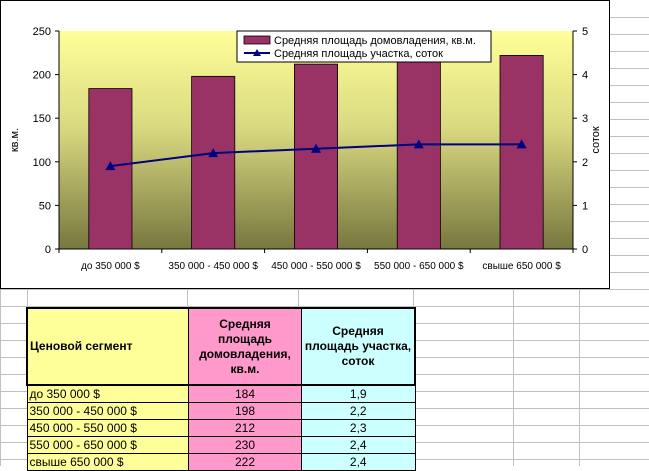 This screenshot has width=649, height=471. I want to click on right-tick-label: 2, so click(585, 163).